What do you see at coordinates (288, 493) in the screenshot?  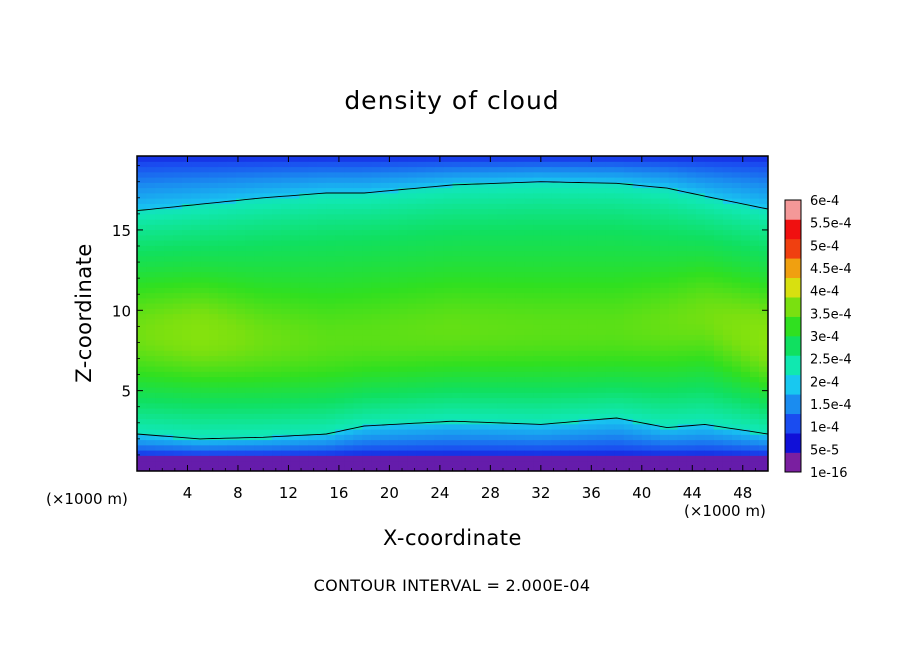 I see `x-tick-label: 12` at bounding box center [288, 493].